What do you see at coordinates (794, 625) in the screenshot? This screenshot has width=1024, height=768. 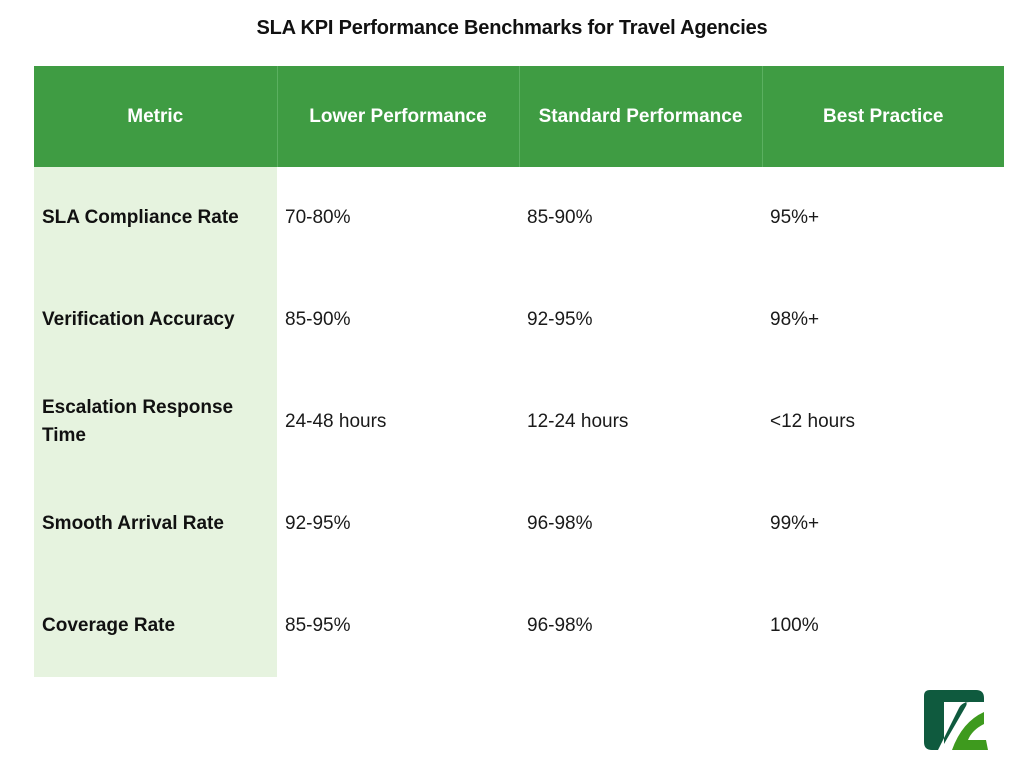 I see `best-cell: 100%` at bounding box center [794, 625].